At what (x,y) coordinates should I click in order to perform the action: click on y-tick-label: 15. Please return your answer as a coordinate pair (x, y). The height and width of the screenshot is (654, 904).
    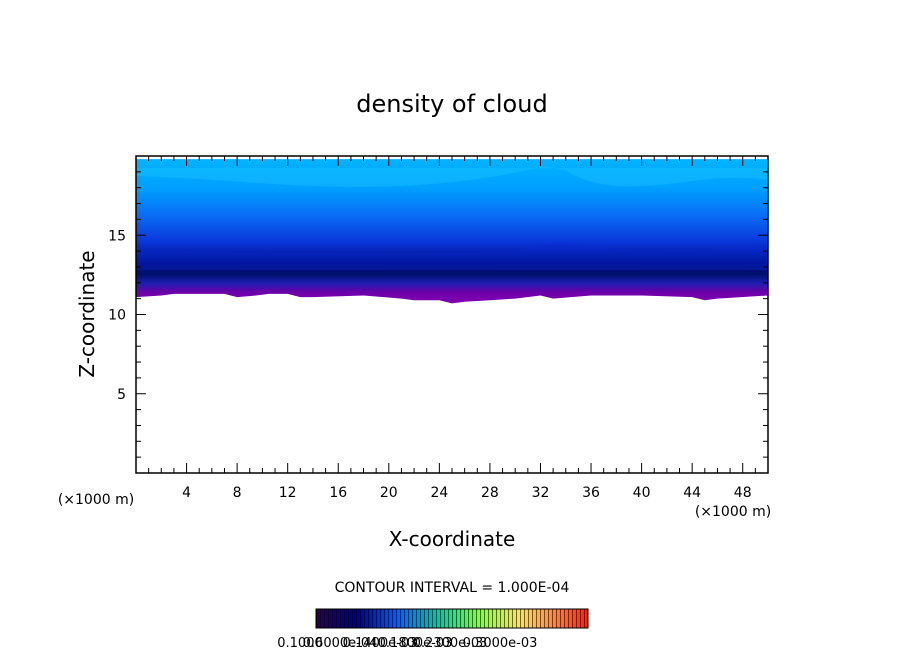
    Looking at the image, I should click on (117, 236).